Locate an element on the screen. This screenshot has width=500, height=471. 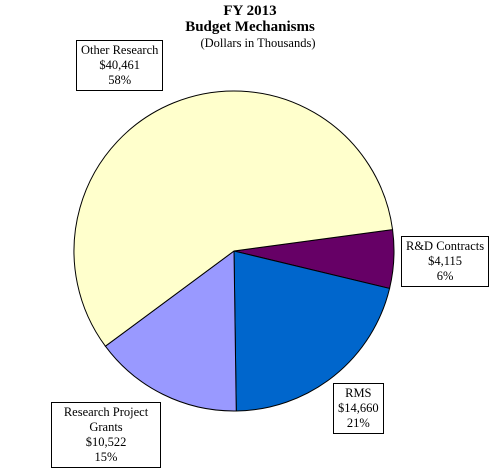
label-other-research-value: $40,461 is located at coordinates (120, 65).